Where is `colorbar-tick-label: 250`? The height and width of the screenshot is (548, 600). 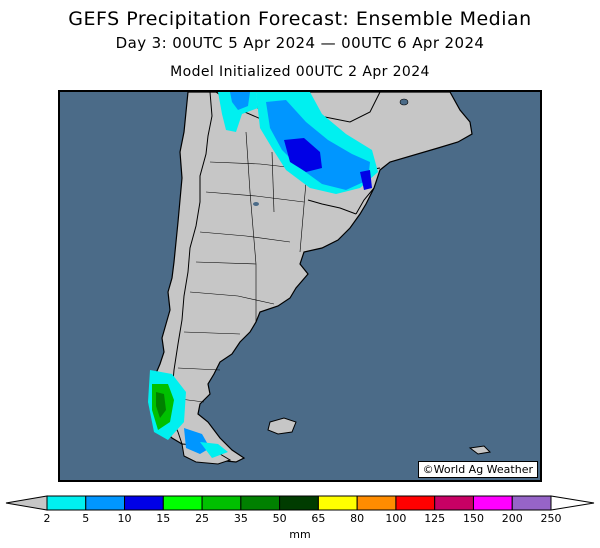
colorbar-tick-label: 250 is located at coordinates (551, 518).